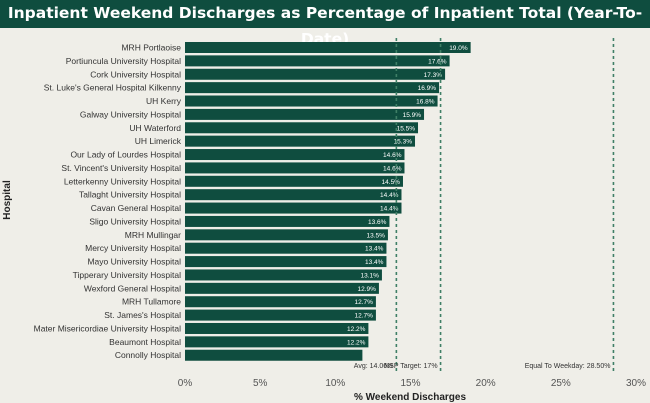 The width and height of the screenshot is (650, 403). I want to click on category-label: Mercy University Hospital, so click(133, 248).